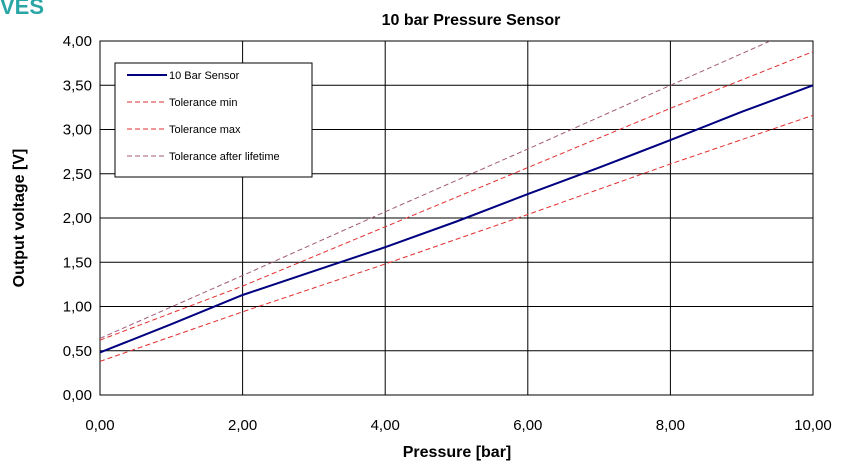  Describe the element at coordinates (242, 425) in the screenshot. I see `x-tick-label: 2,00` at that location.